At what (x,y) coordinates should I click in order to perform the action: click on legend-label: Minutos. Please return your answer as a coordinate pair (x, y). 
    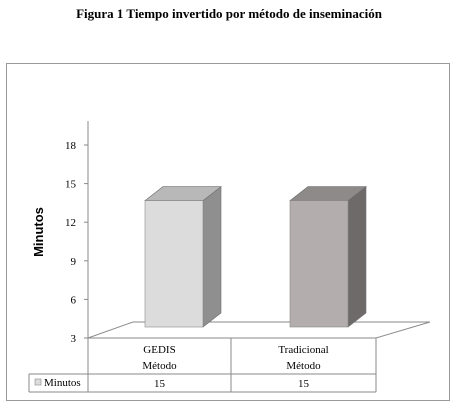
    Looking at the image, I should click on (62, 383).